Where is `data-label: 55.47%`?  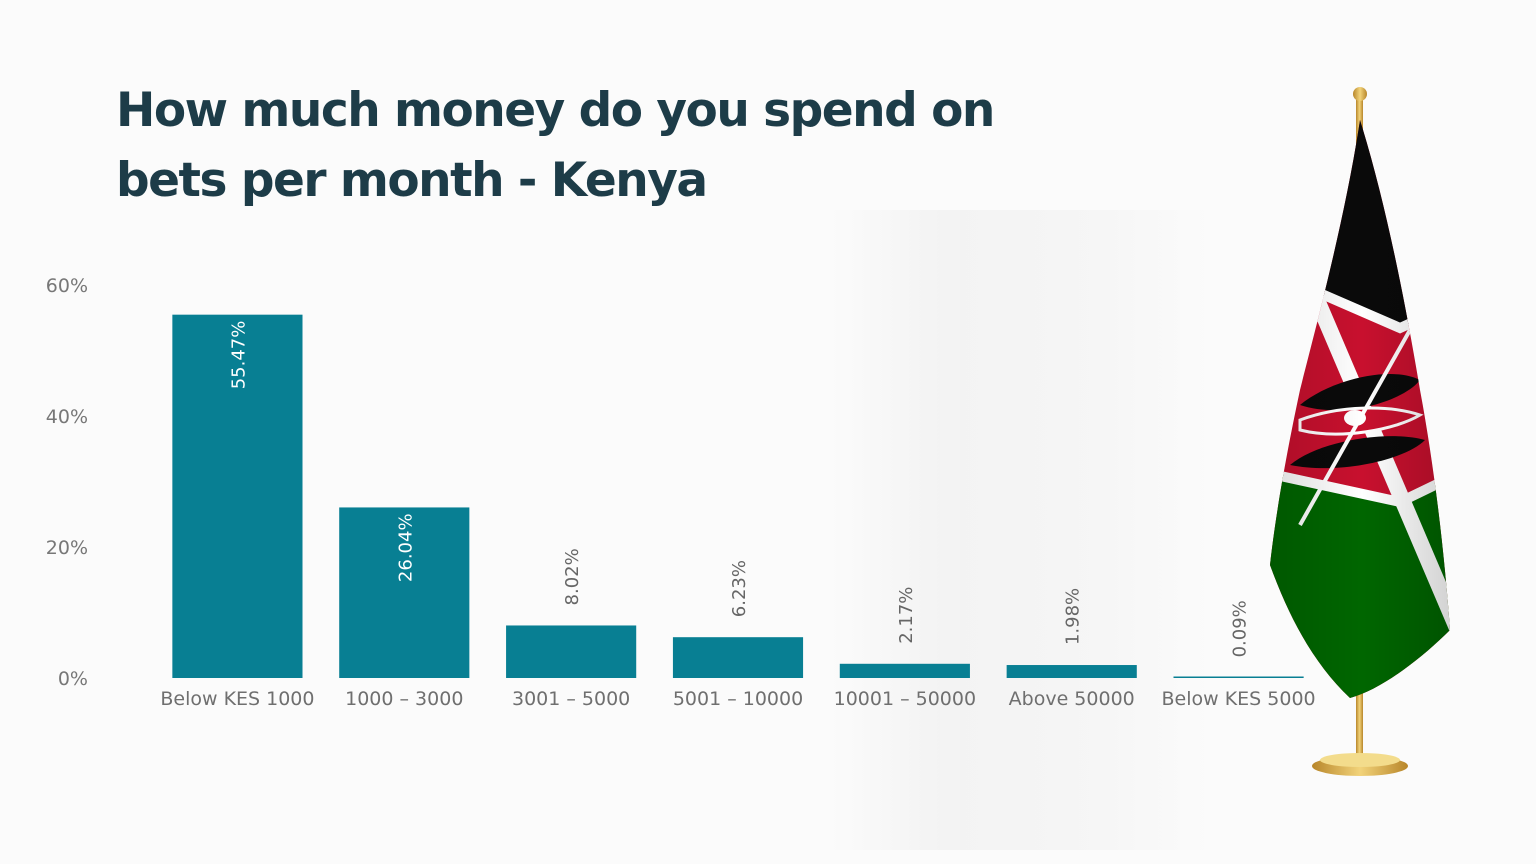
data-label: 55.47% is located at coordinates (238, 355).